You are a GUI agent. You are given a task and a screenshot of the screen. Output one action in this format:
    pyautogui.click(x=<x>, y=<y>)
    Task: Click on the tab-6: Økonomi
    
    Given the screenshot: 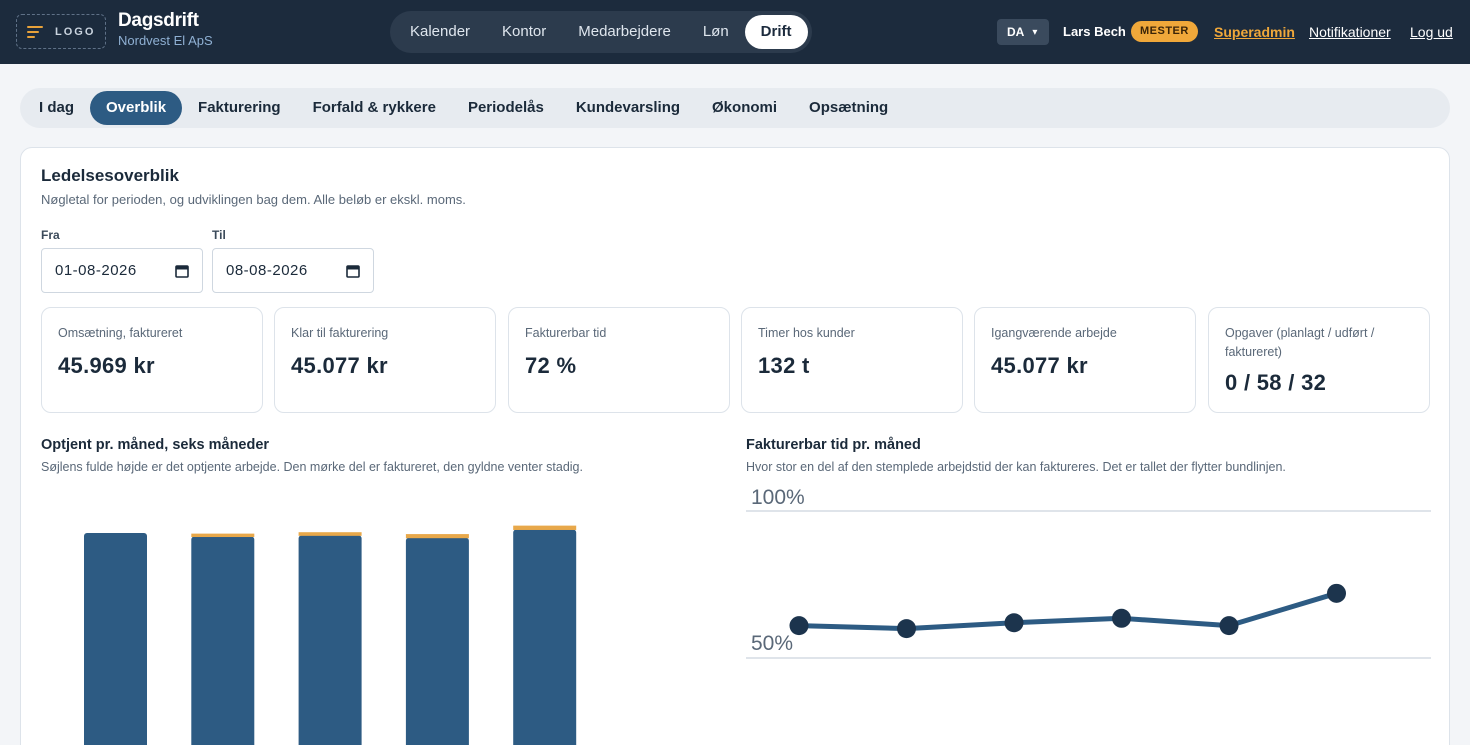 What is the action you would take?
    pyautogui.click(x=745, y=107)
    